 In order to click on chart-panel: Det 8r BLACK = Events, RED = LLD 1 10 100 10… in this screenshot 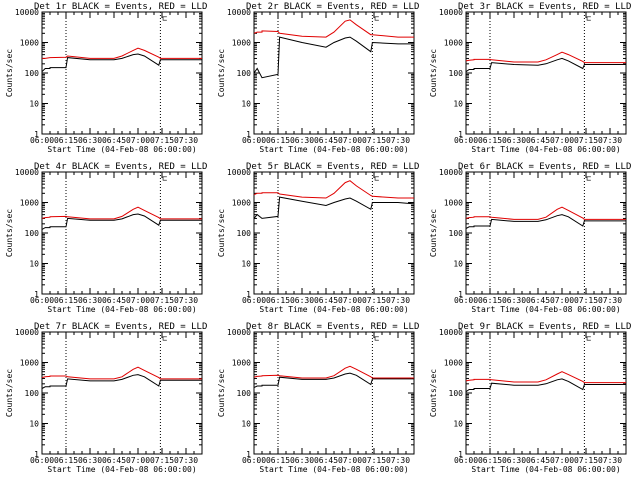, I will do `click(318, 398)`.